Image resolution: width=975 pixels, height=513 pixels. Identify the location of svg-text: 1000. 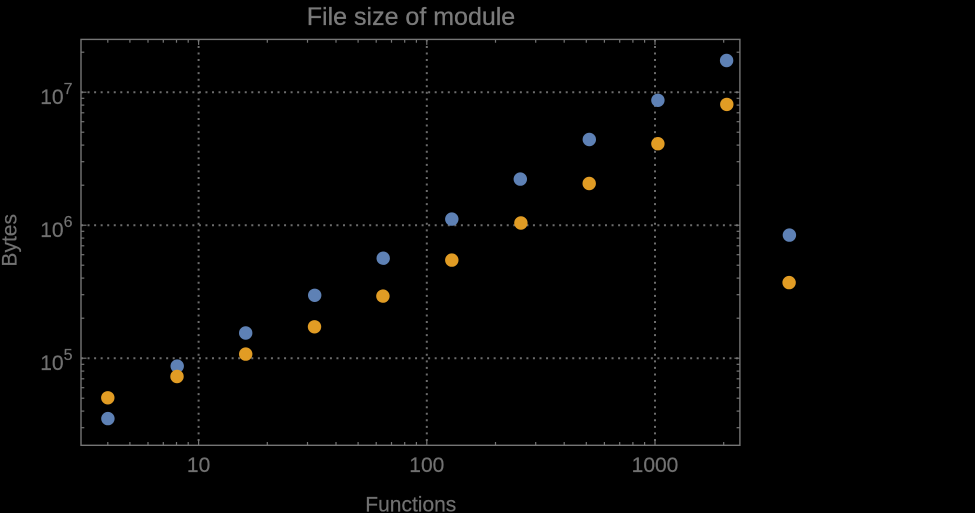
(655, 465).